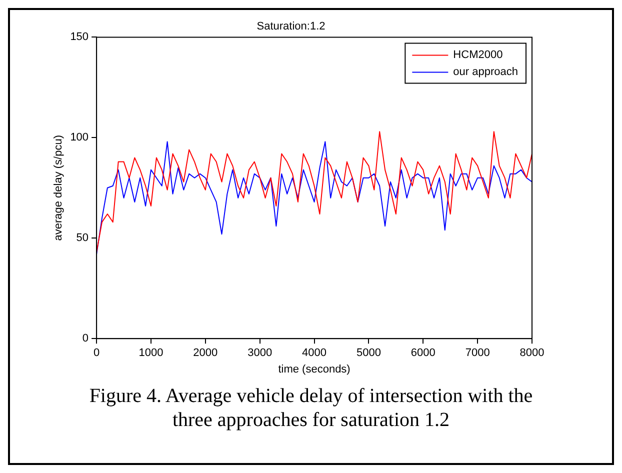  I want to click on x-tick-label: 4000, so click(314, 353).